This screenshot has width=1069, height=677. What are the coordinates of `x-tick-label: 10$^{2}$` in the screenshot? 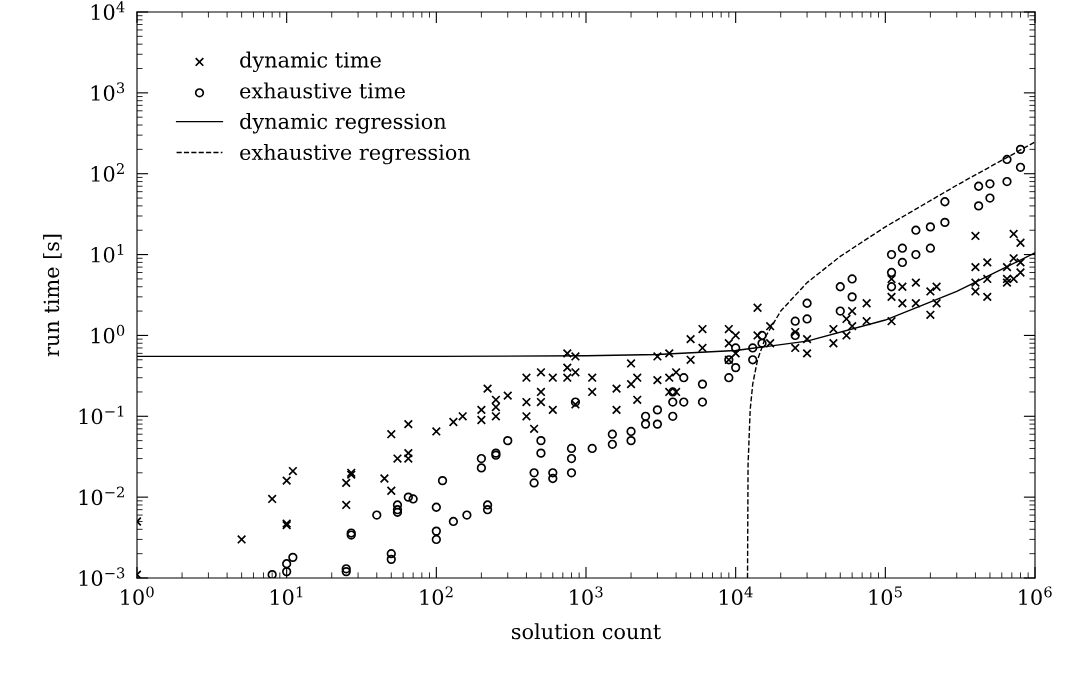 It's located at (436, 596).